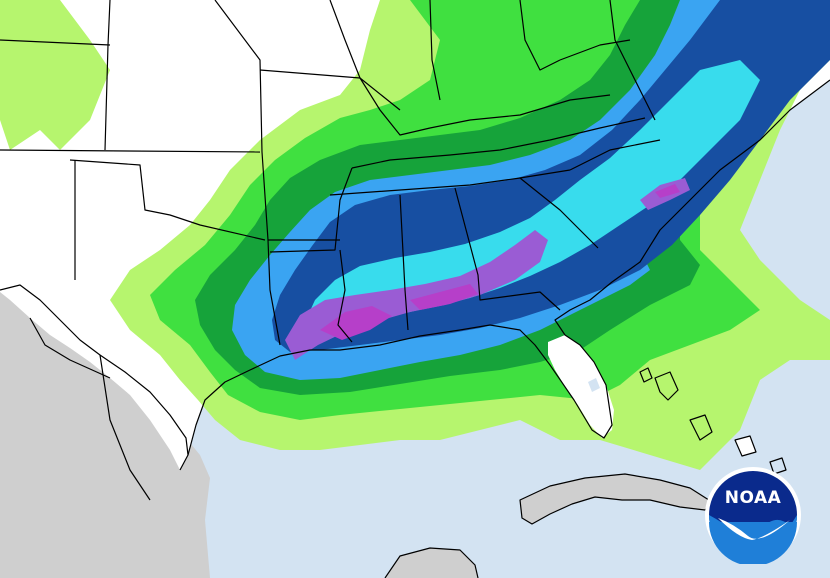 The image size is (830, 578). What do you see at coordinates (594, 385) in the screenshot?
I see `lake-okeechobee` at bounding box center [594, 385].